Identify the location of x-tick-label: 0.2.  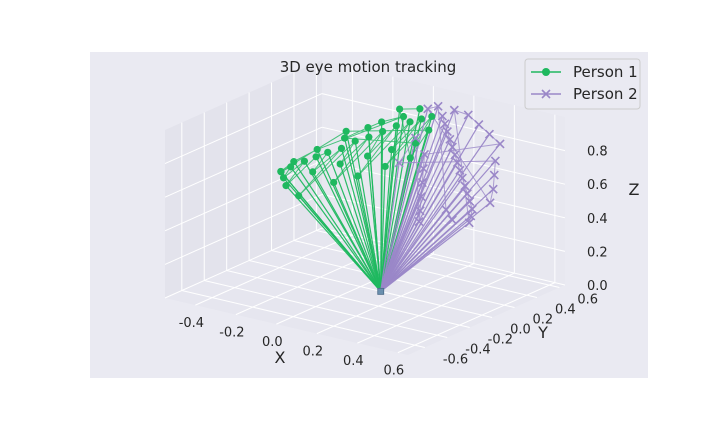
(313, 352).